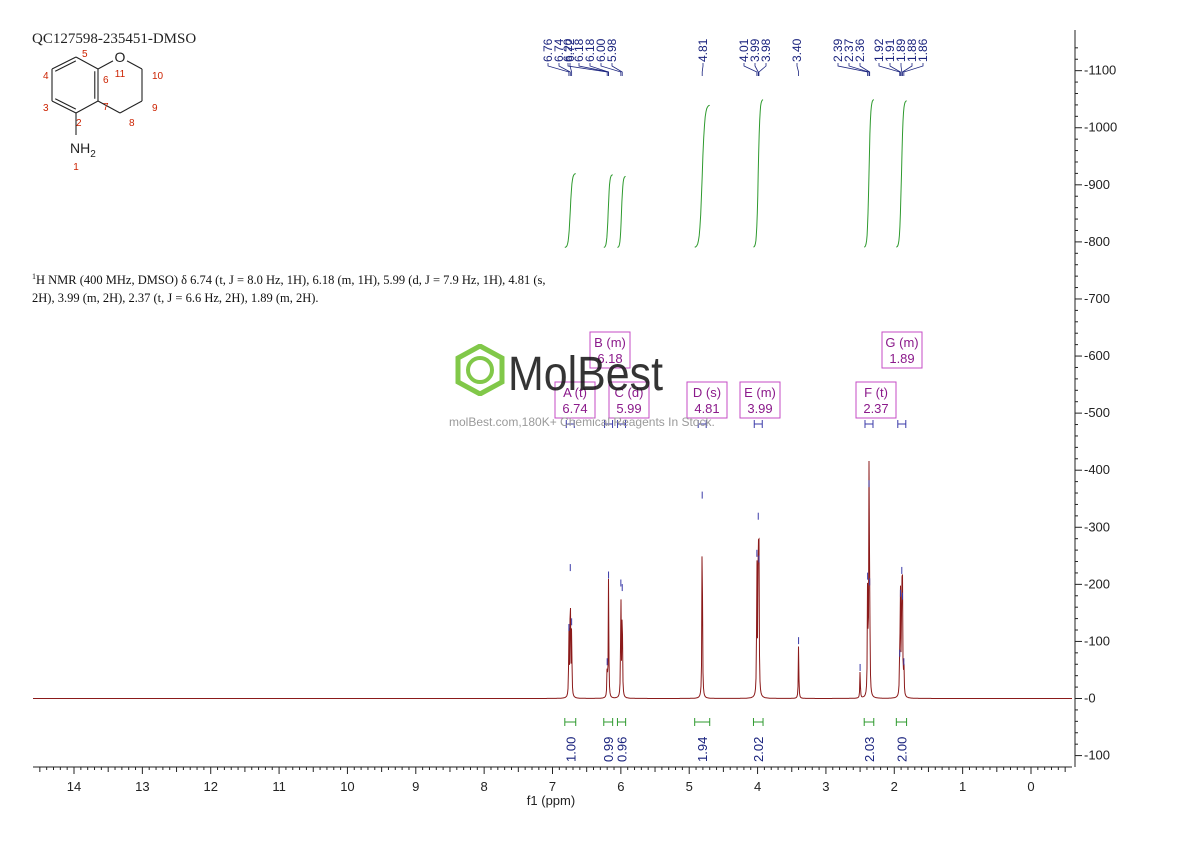  I want to click on x-tick-label: 8, so click(484, 786).